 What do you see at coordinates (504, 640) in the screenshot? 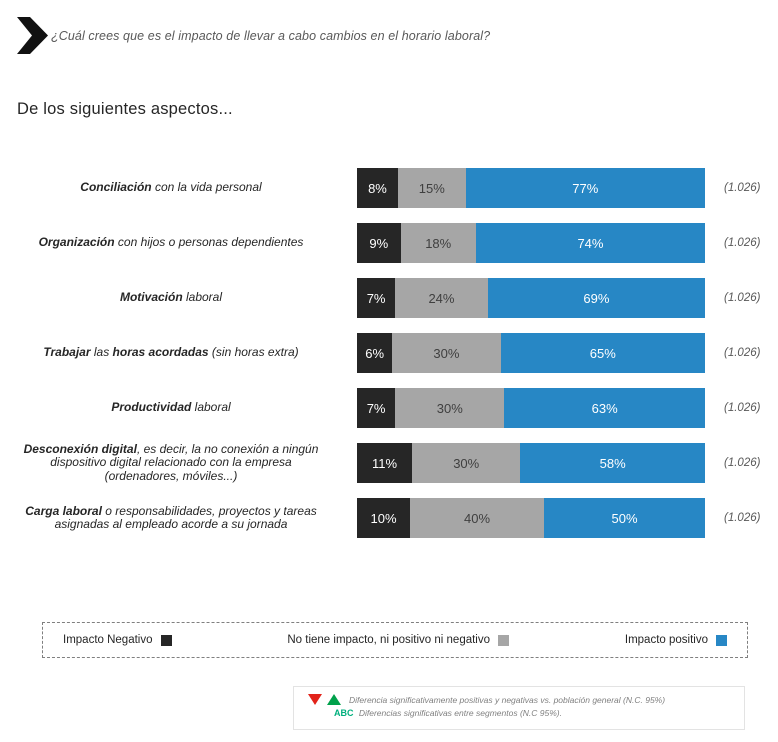
I see `legend-swatch-neutral` at bounding box center [504, 640].